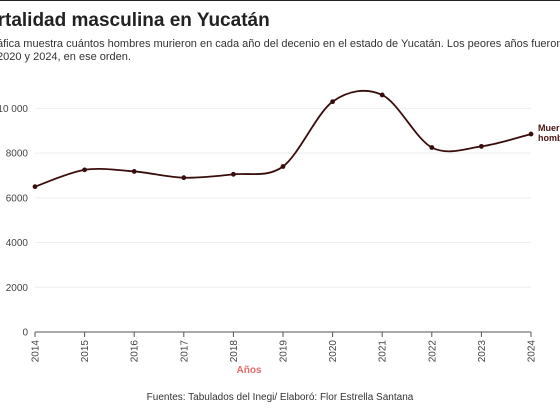 This screenshot has height=416, width=560. I want to click on x-tick-label: 2017, so click(184, 351).